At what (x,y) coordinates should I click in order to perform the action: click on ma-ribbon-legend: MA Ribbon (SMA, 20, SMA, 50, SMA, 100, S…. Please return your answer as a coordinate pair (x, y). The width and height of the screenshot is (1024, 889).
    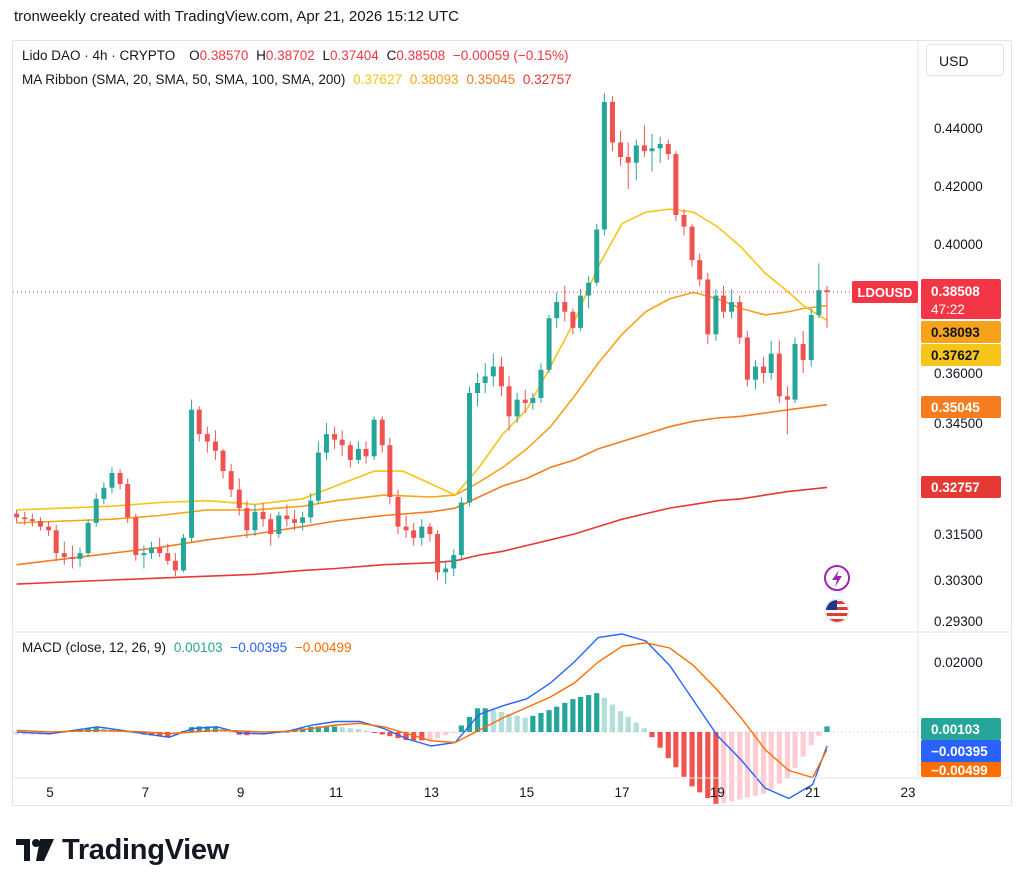
    Looking at the image, I should click on (299, 79).